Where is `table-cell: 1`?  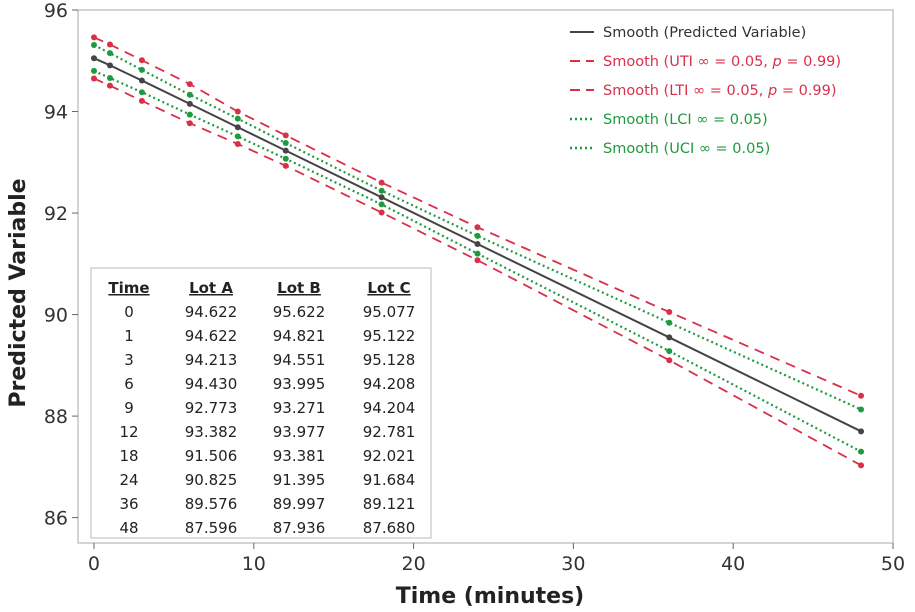
table-cell: 1 is located at coordinates (129, 336).